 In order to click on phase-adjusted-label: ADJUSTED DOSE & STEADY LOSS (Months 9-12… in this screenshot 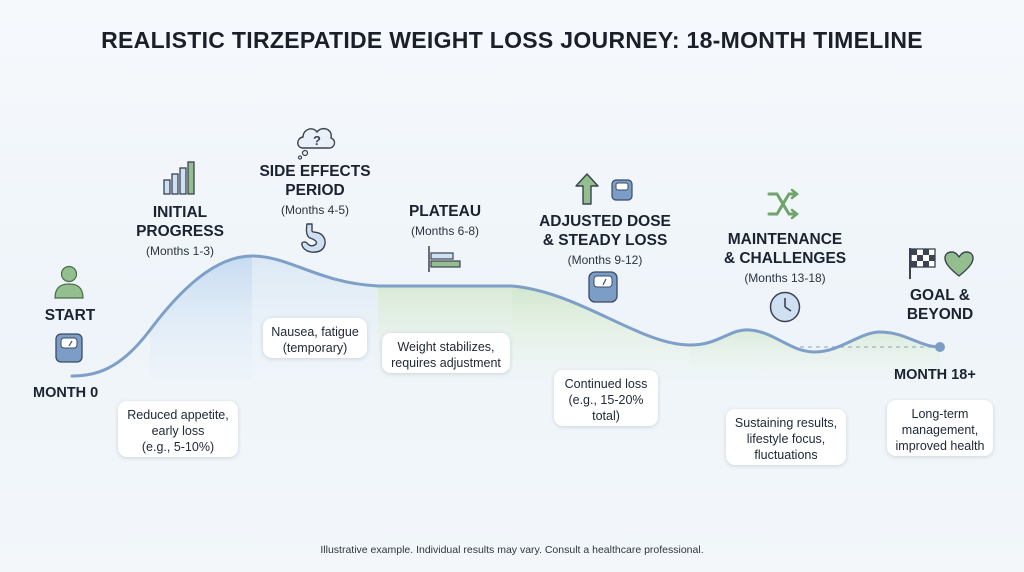, I will do `click(605, 240)`.